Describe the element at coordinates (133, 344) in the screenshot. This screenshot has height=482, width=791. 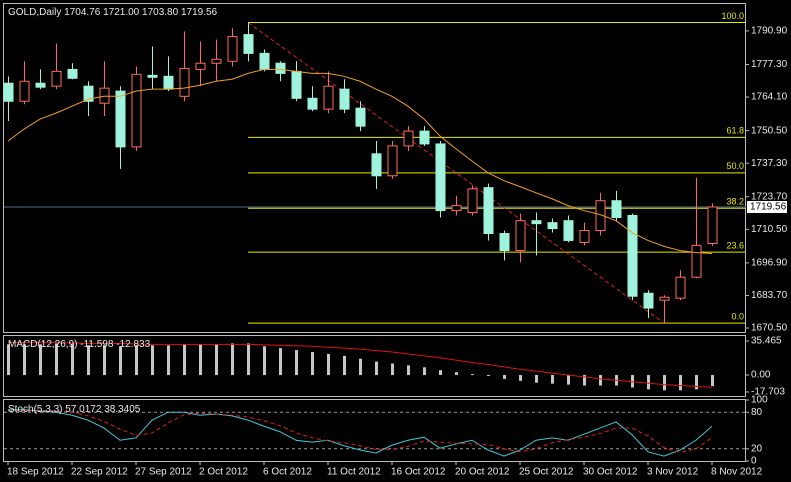
I see `macd-signal-value: -12.833` at that location.